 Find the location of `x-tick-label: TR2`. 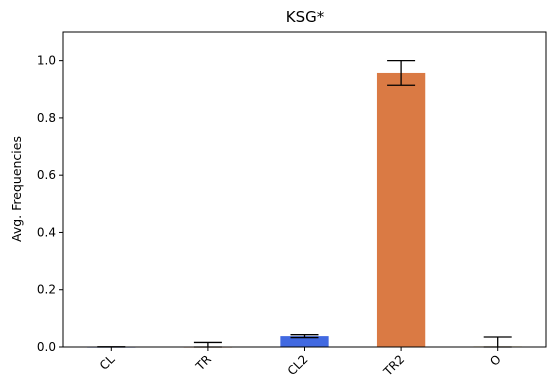

x-tick-label: TR2 is located at coordinates (393, 365).